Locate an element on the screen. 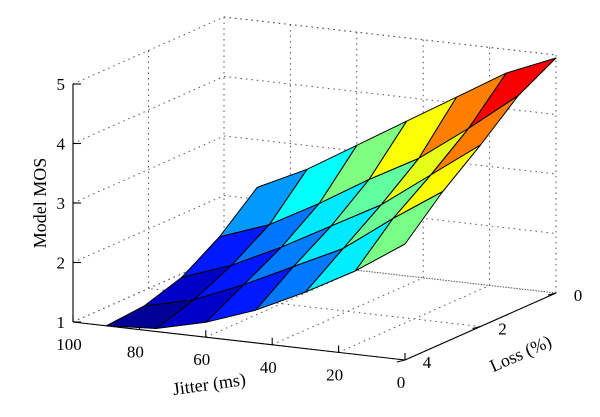  z-tick-label: 4 is located at coordinates (61, 144).